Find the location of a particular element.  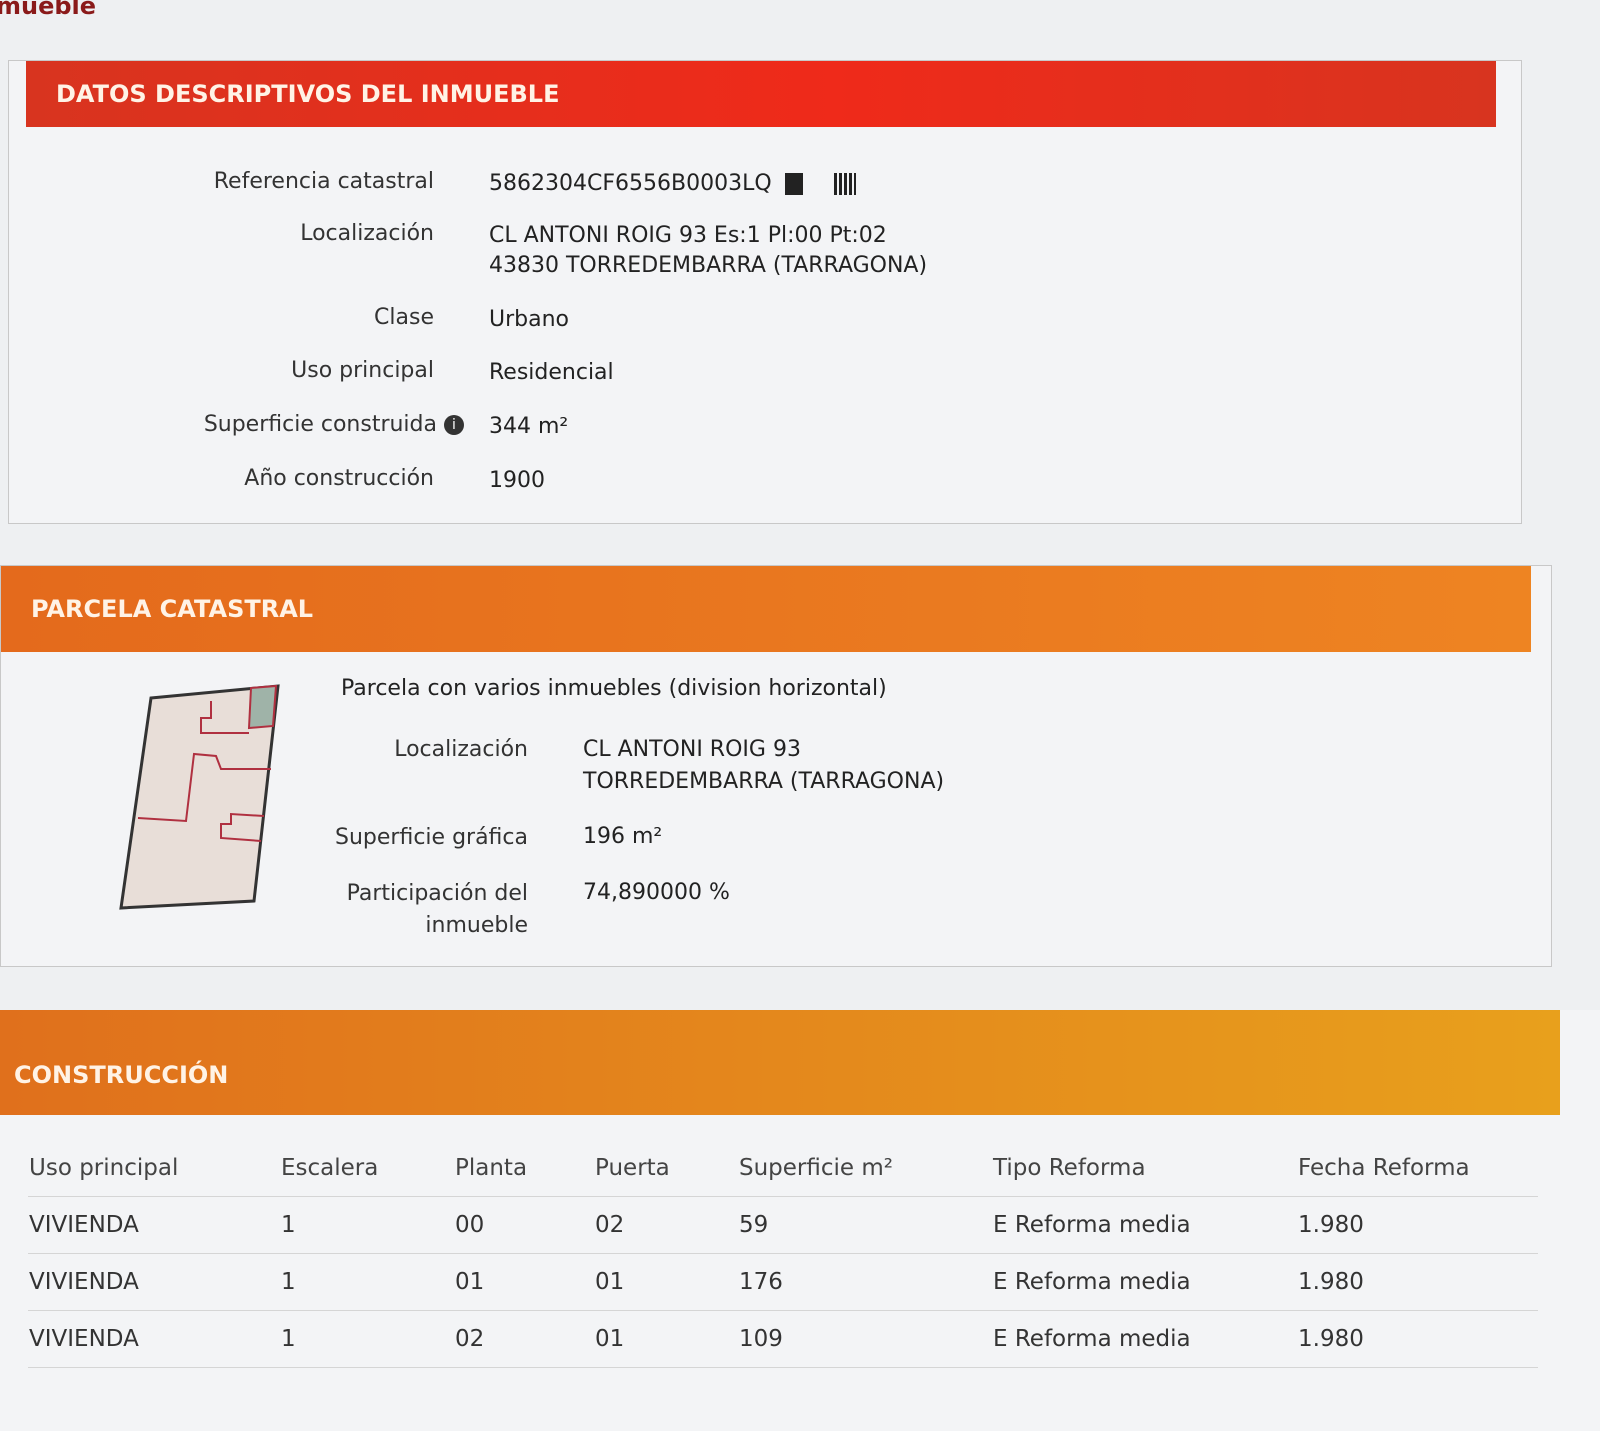

table-row: VIVIENDA 1 00 02 59 E Reforma media 1.980 is located at coordinates (783, 1225).